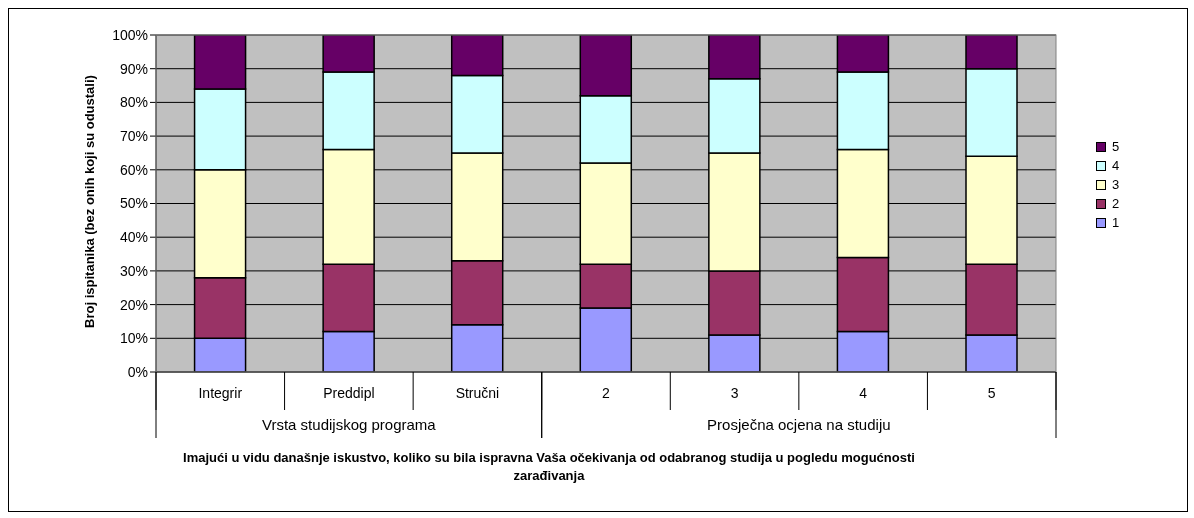  Describe the element at coordinates (133, 237) in the screenshot. I see `y-tick-label: 40%` at that location.